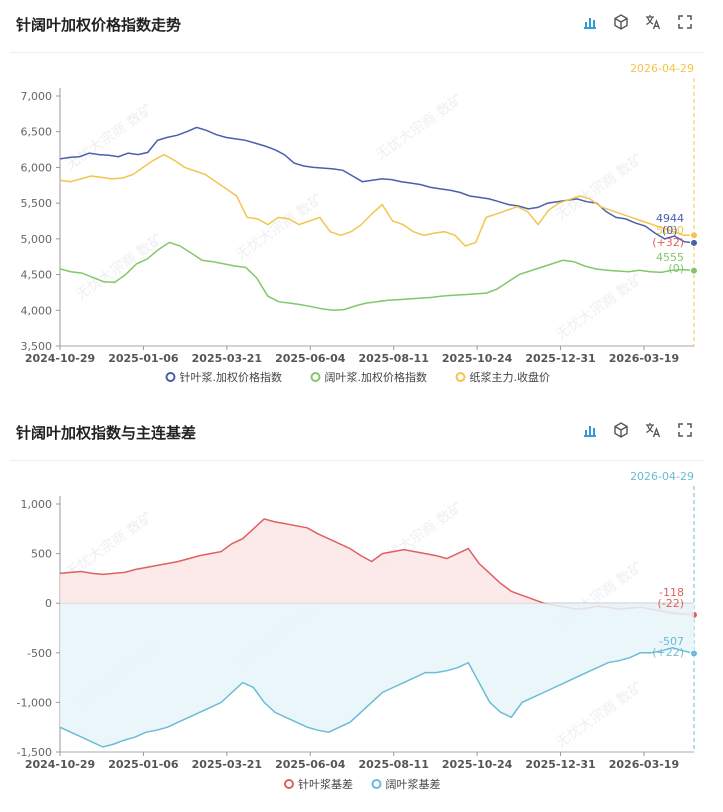  Describe the element at coordinates (37, 346) in the screenshot. I see `y-tick-label: 3,500` at that location.